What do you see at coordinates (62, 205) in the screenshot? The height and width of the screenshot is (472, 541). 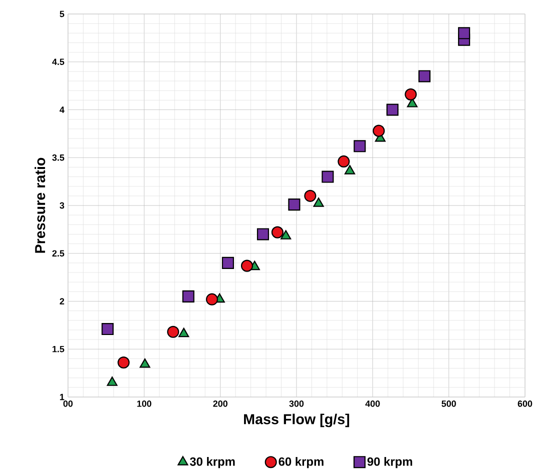 I see `y-tick-label: 3` at bounding box center [62, 205].